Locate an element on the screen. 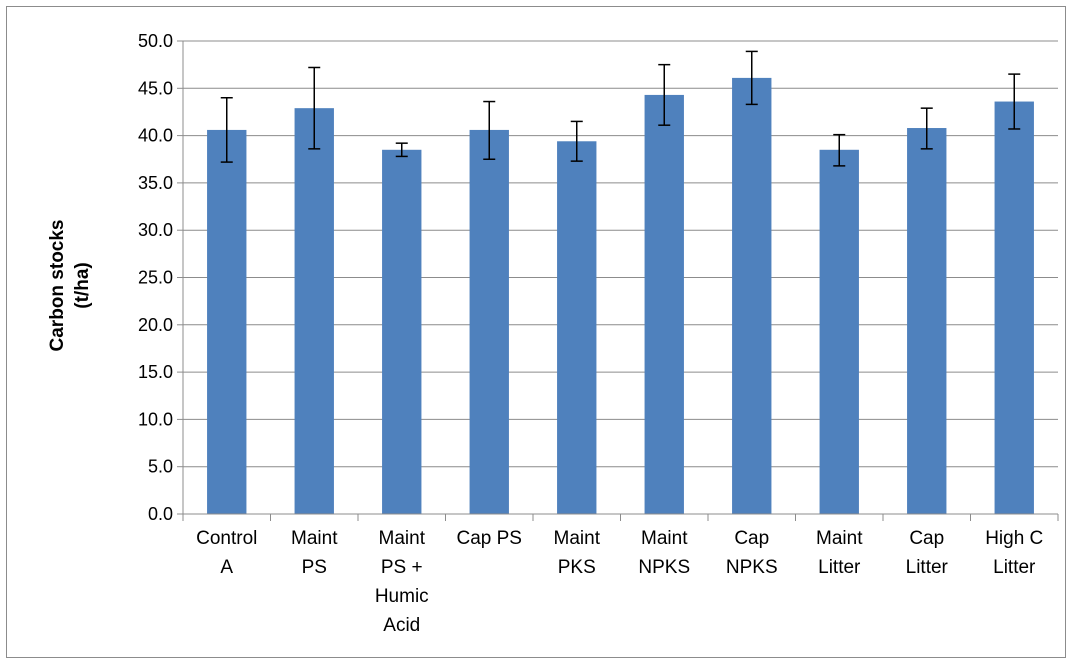 This screenshot has height=664, width=1074. y-tick-label: 50.0 is located at coordinates (155, 41).